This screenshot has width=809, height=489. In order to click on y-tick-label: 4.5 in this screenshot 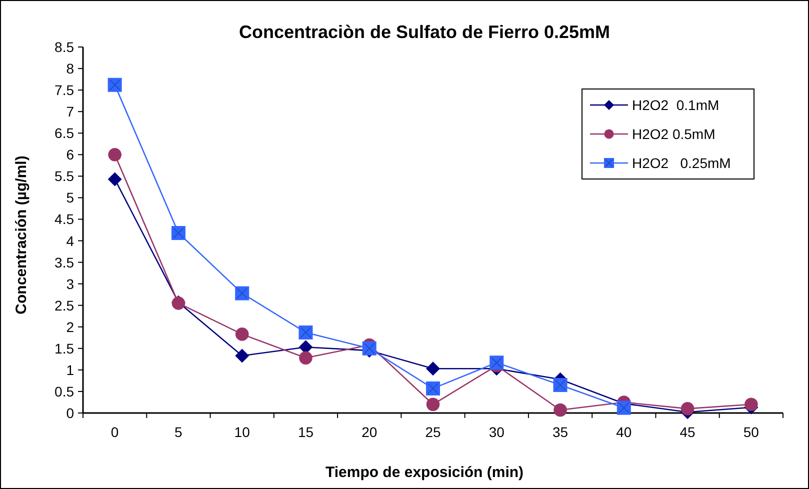, I will do `click(64, 219)`.